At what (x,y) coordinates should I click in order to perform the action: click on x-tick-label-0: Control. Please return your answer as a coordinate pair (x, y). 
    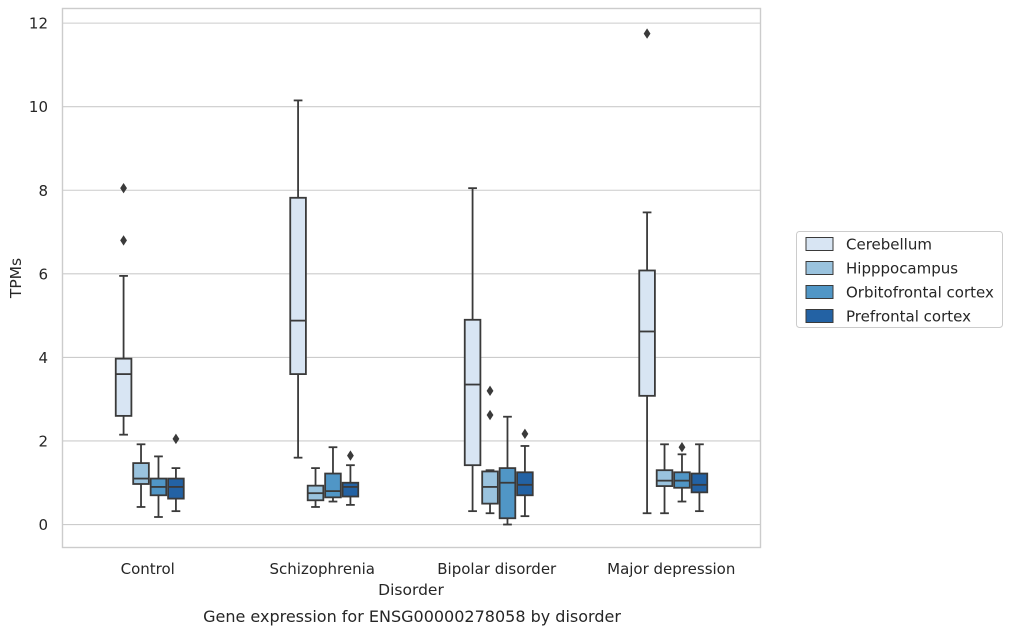
    Looking at the image, I should click on (148, 569).